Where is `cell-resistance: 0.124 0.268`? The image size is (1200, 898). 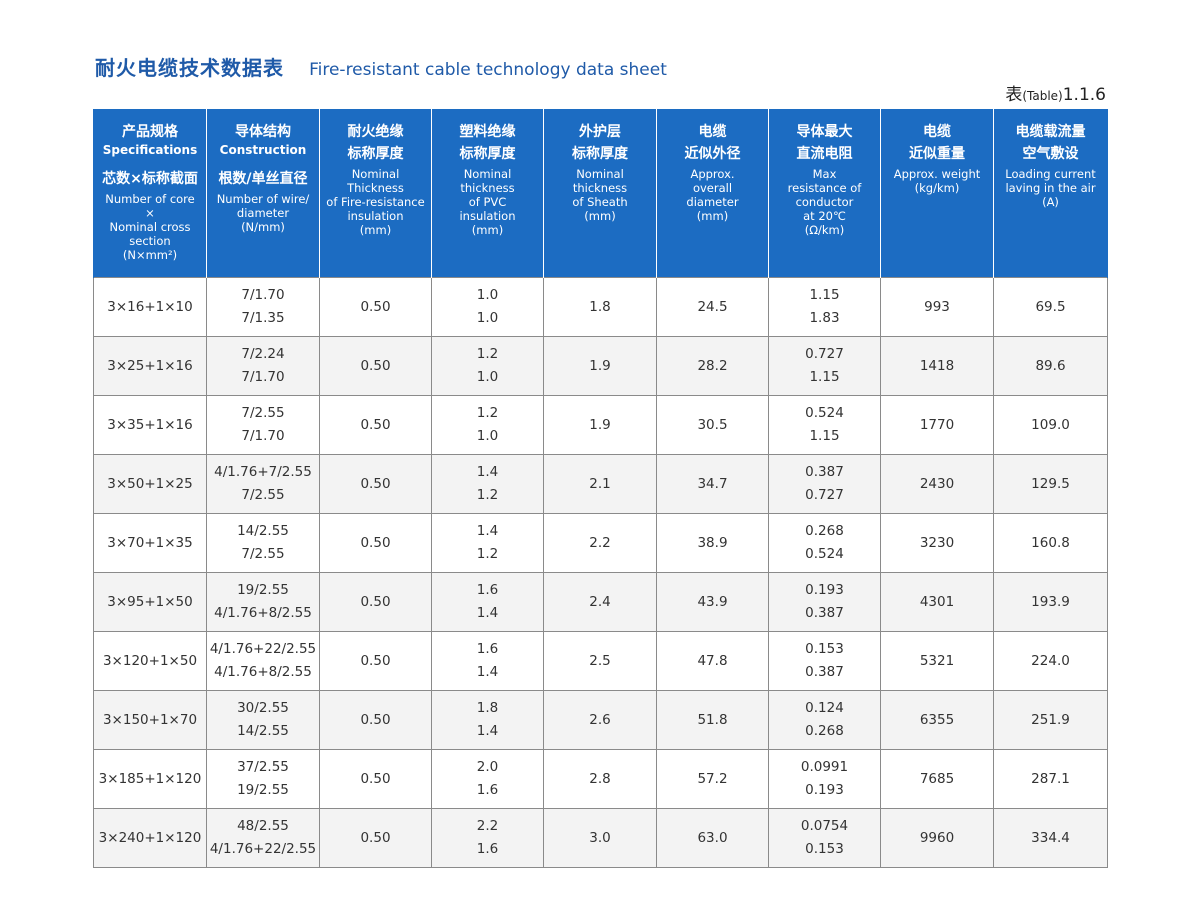
cell-resistance: 0.124 0.268 is located at coordinates (824, 720).